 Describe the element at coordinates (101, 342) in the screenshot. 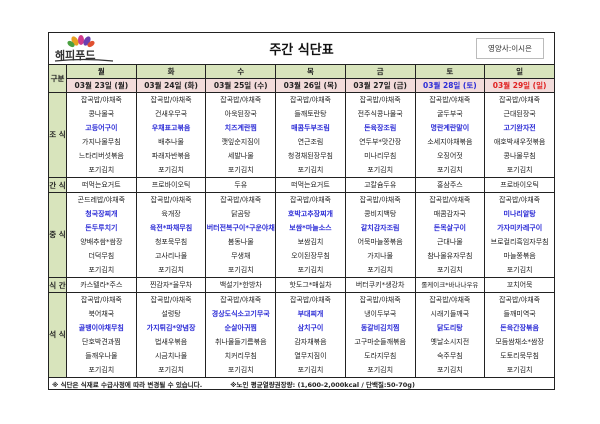

I see `menu-item: 단호박견과찜` at that location.